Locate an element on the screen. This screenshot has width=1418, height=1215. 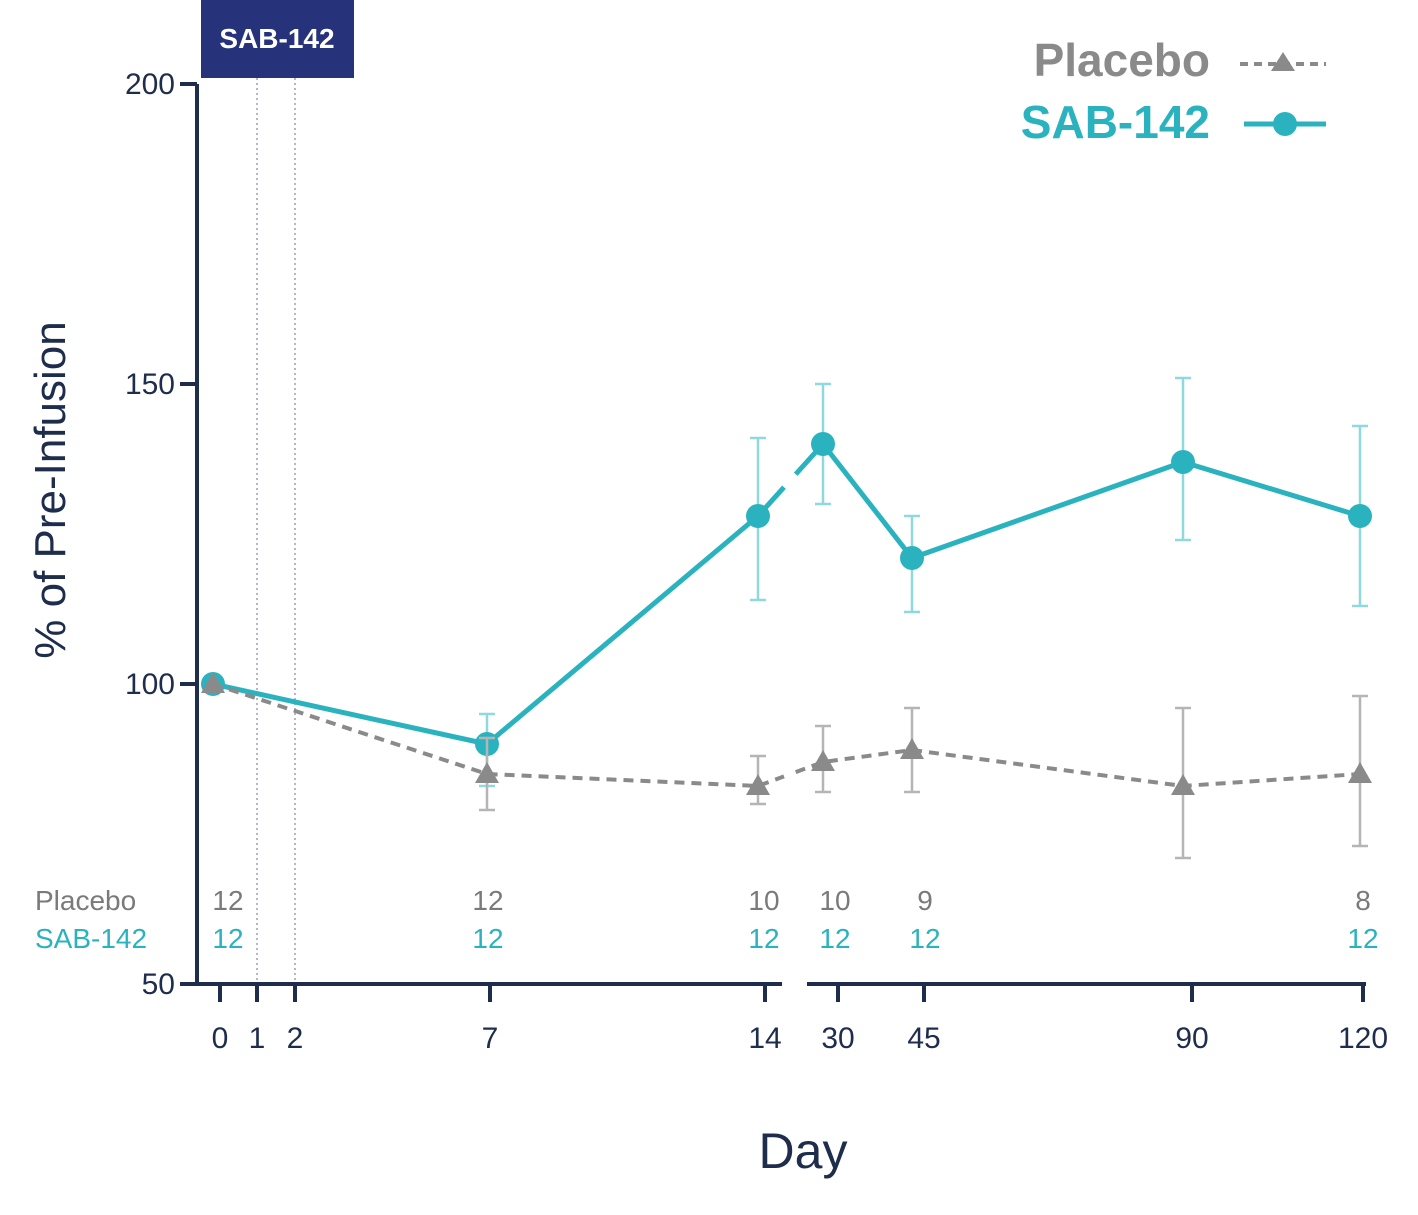
legend-marker-placebo is located at coordinates (1283, 61).